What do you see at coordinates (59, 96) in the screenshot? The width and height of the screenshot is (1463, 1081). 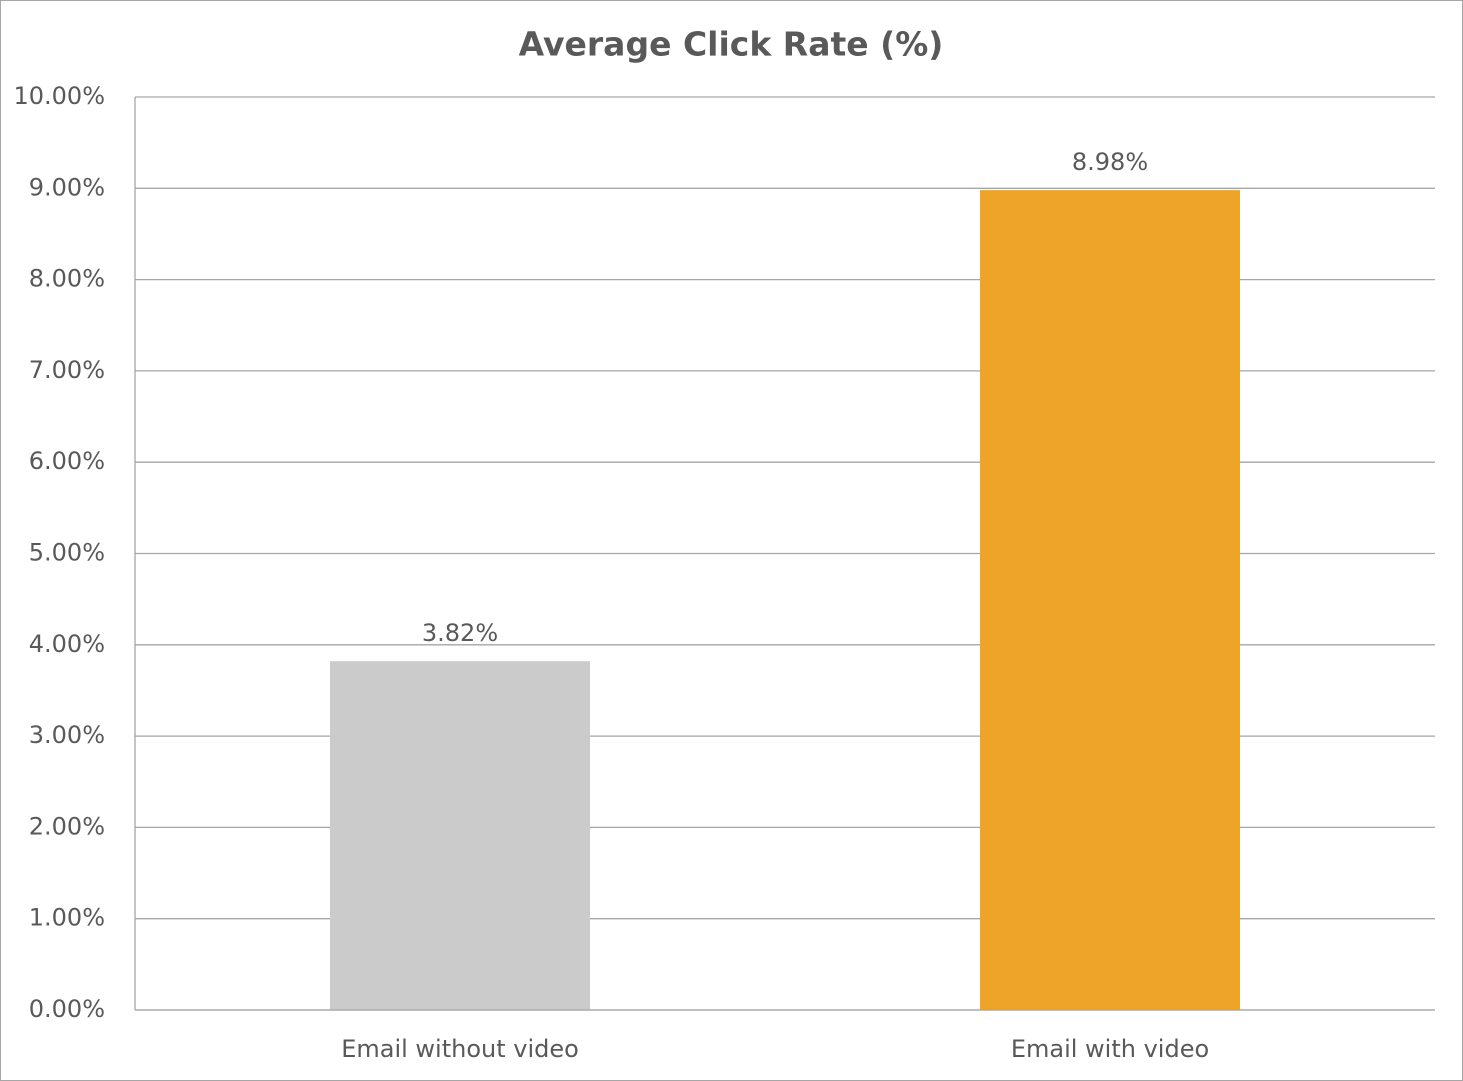 I see `y-tick-label: 10.00%` at bounding box center [59, 96].